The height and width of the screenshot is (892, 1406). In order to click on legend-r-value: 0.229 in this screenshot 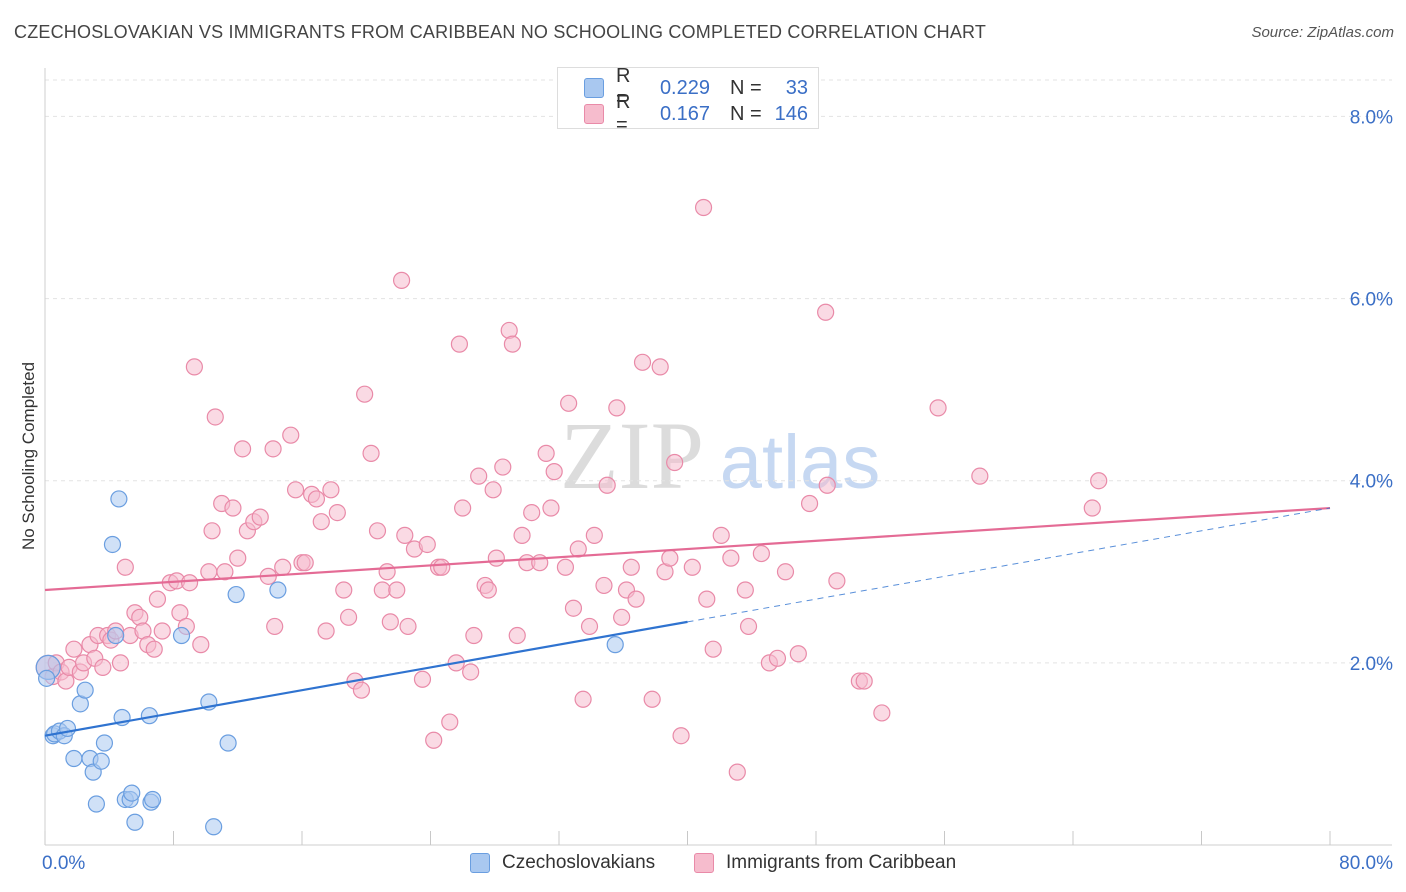, I will do `click(684, 87)`.